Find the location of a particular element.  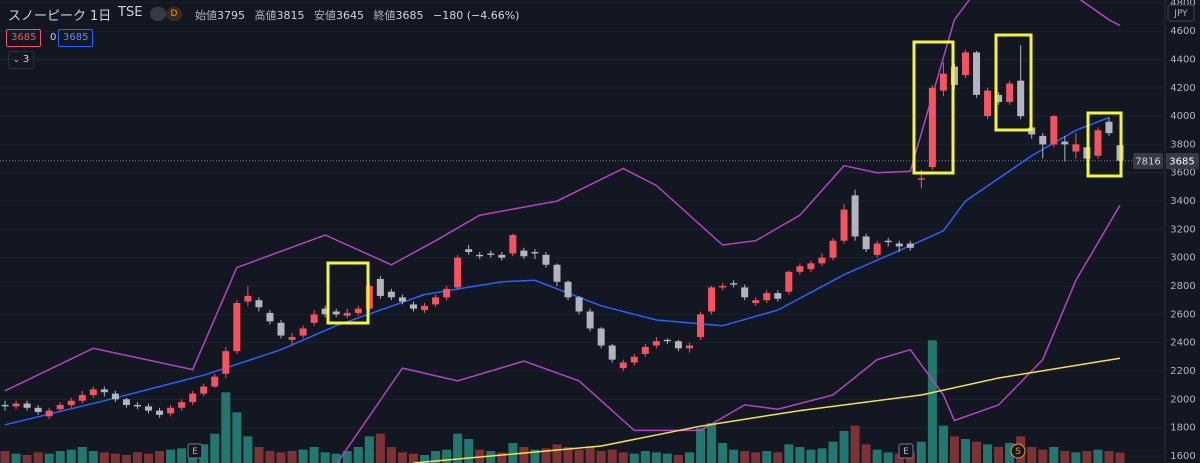

ohlc-label: 高値 is located at coordinates (265, 15).